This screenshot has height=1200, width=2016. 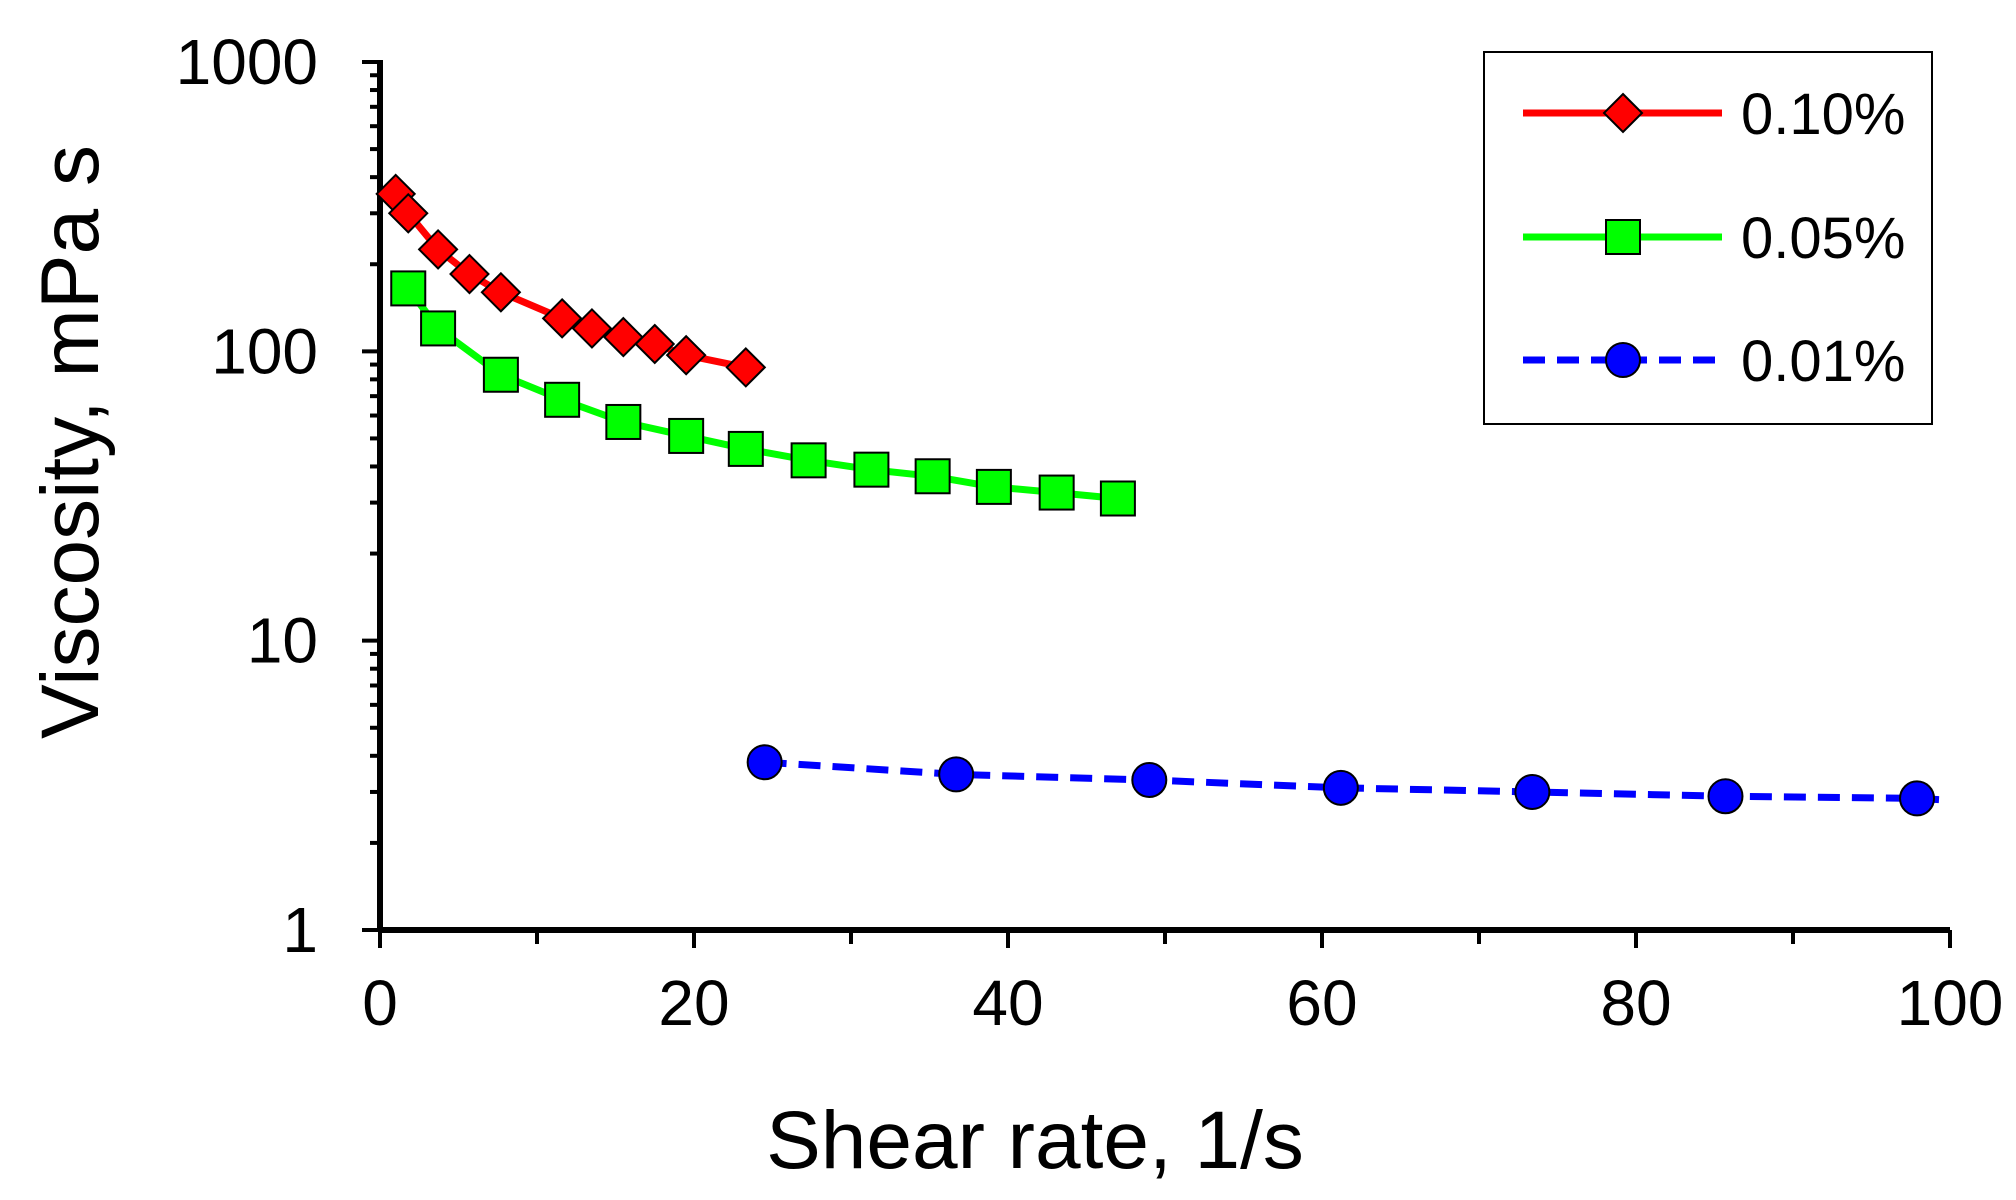 I want to click on x-axis-ticks: 0 20 40 60 80 100, so click(x=1182, y=984).